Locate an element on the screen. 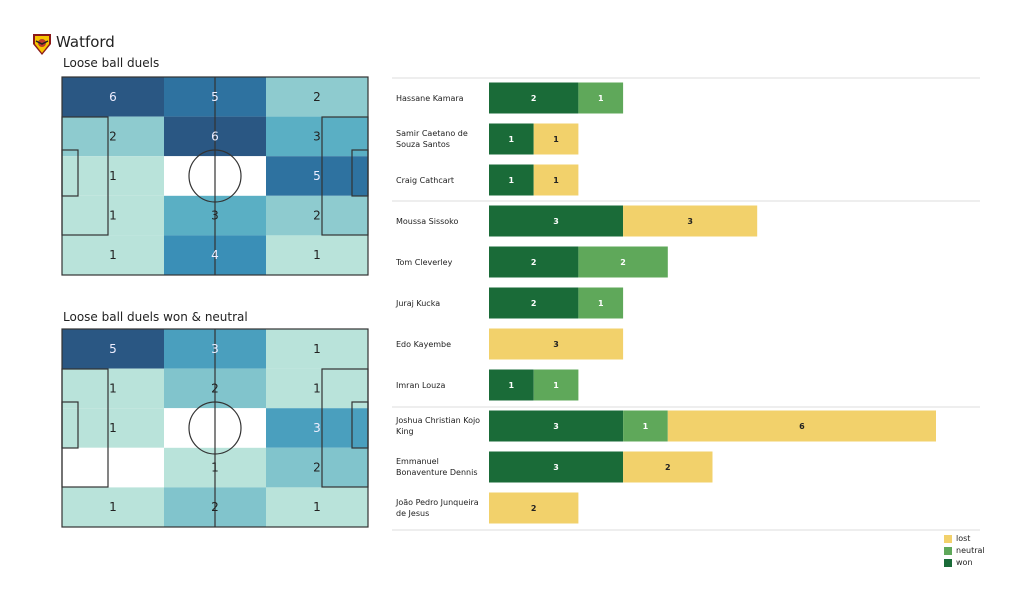  legend-lost: lost is located at coordinates (957, 538).